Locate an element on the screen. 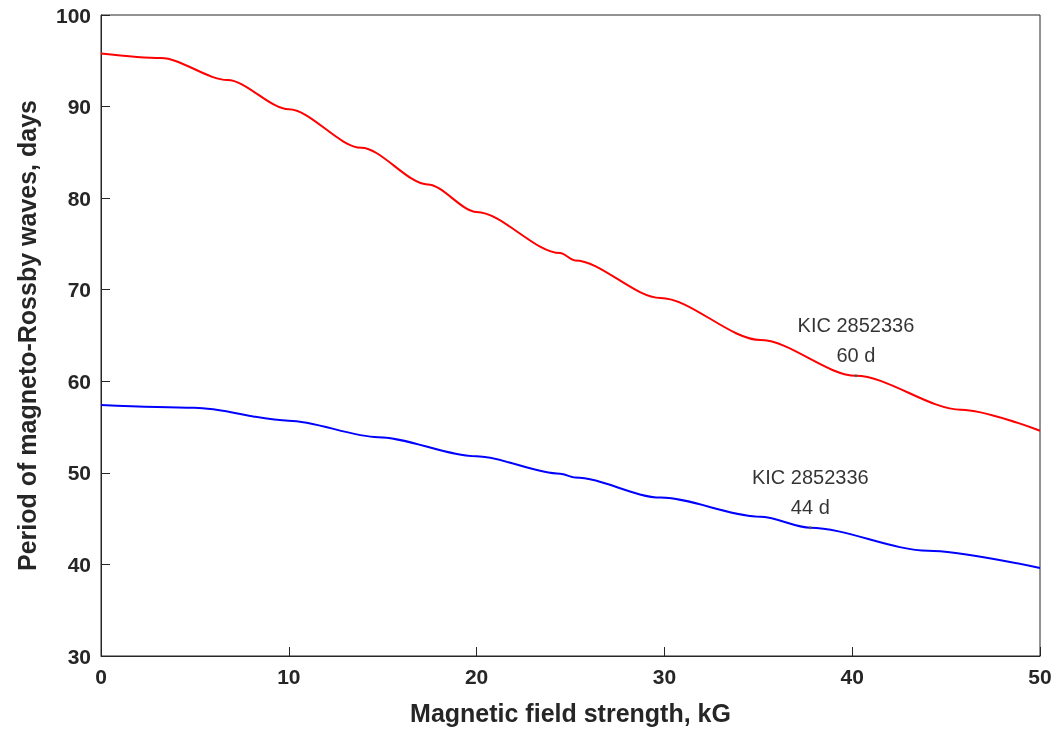  y-tick-label: 100 is located at coordinates (73, 15).